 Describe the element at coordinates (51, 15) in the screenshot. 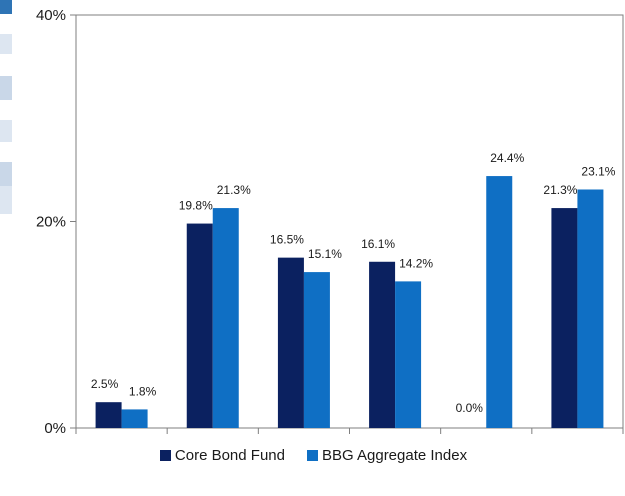

I see `y-tick-label: 40%` at that location.